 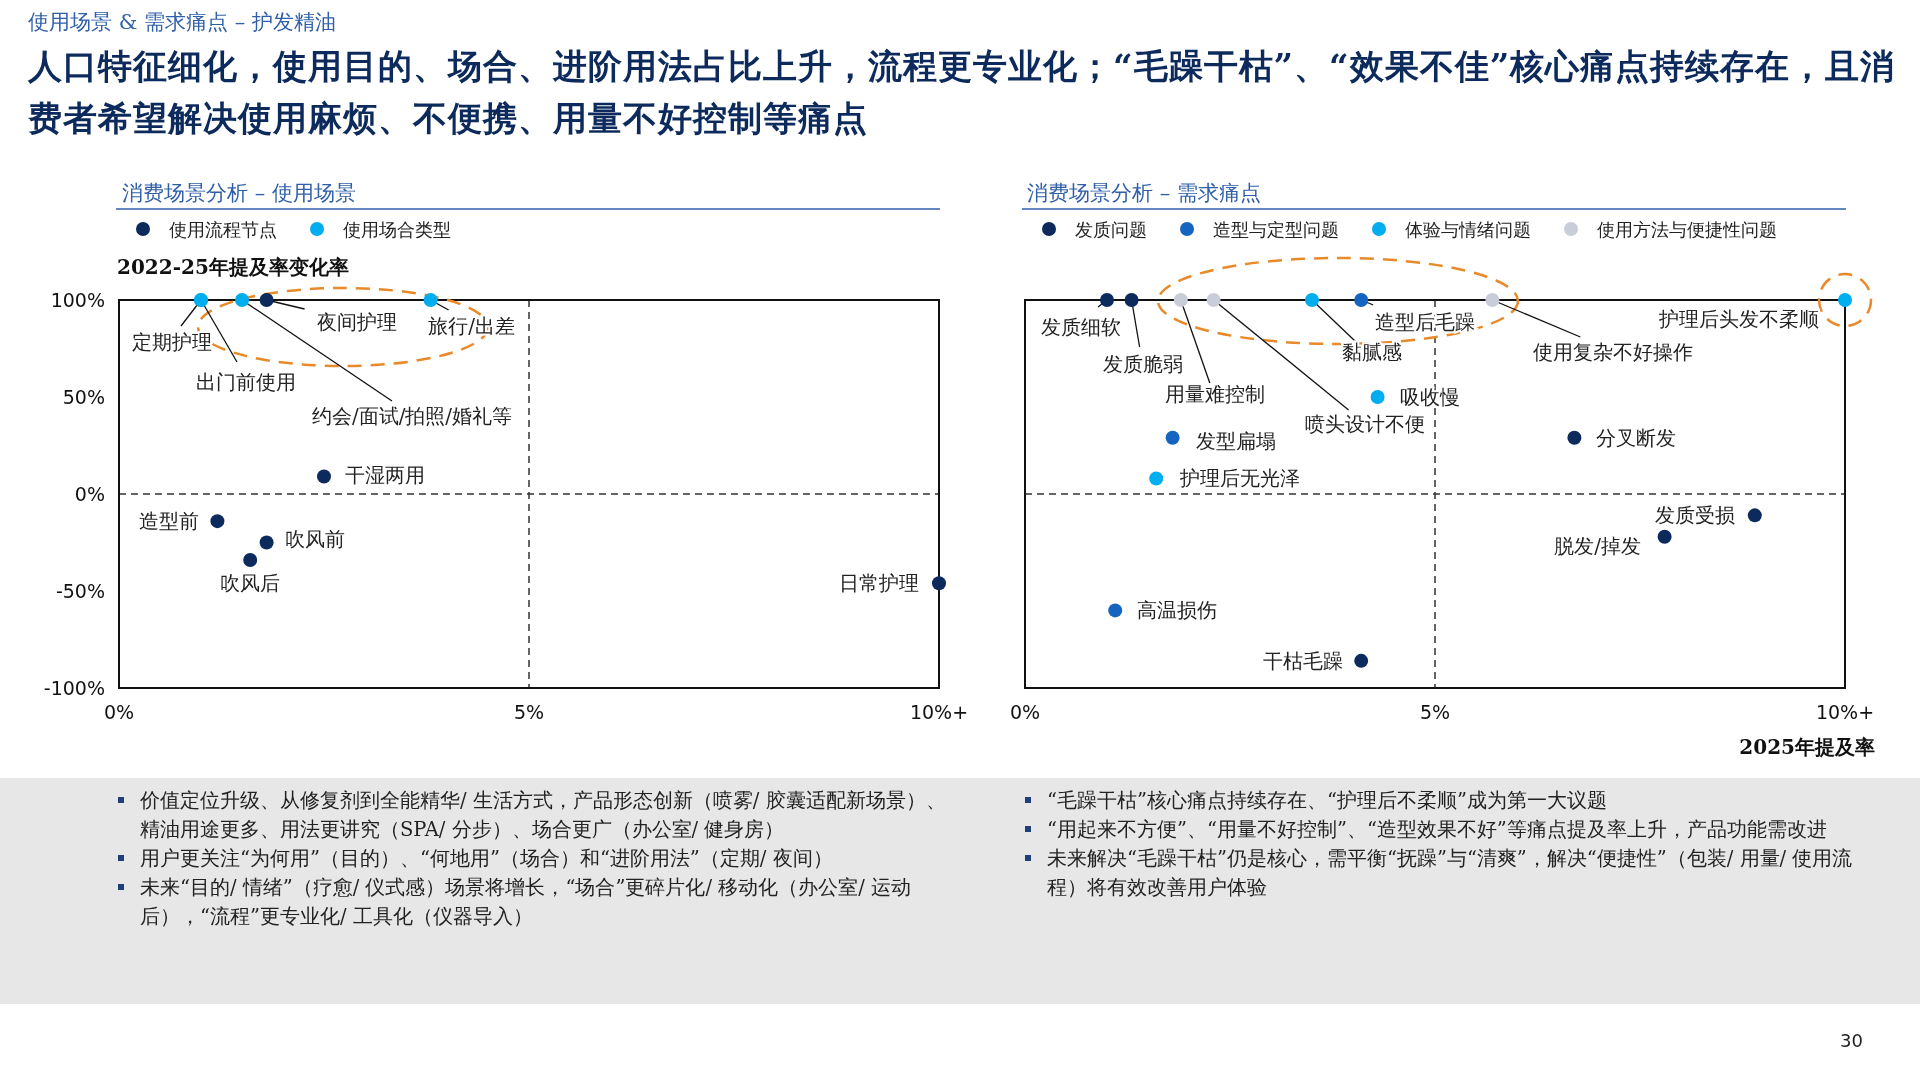 What do you see at coordinates (223, 229) in the screenshot?
I see `legend-label: 使用流程节点` at bounding box center [223, 229].